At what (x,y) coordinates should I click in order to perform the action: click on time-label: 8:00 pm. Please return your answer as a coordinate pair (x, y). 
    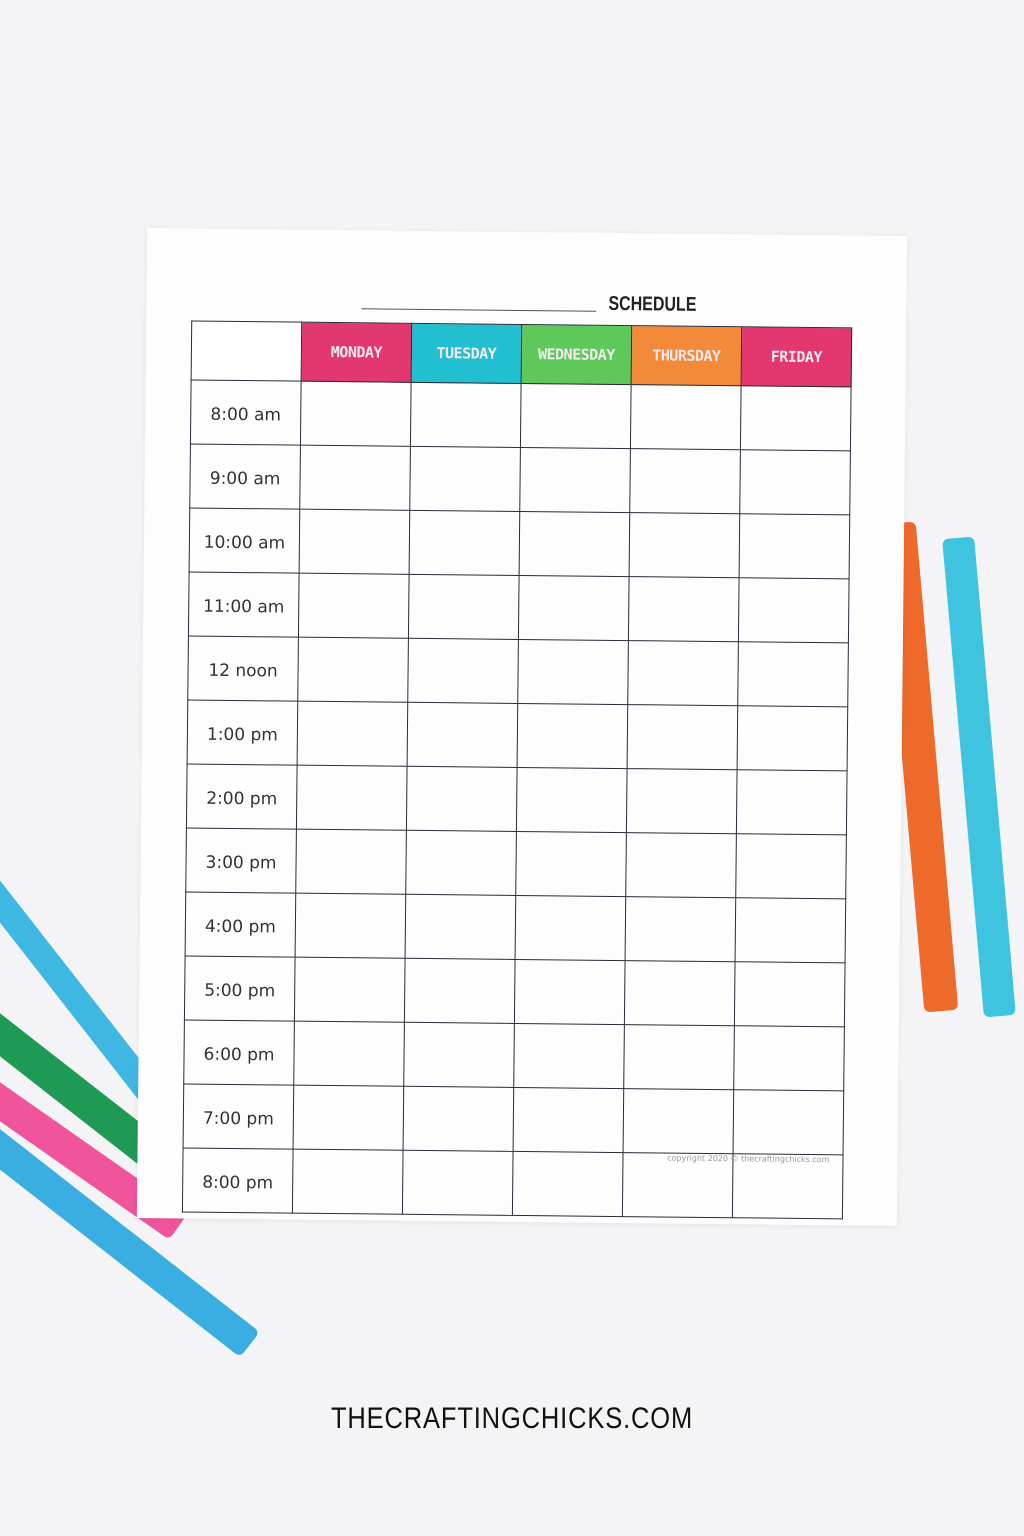
    Looking at the image, I should click on (238, 1180).